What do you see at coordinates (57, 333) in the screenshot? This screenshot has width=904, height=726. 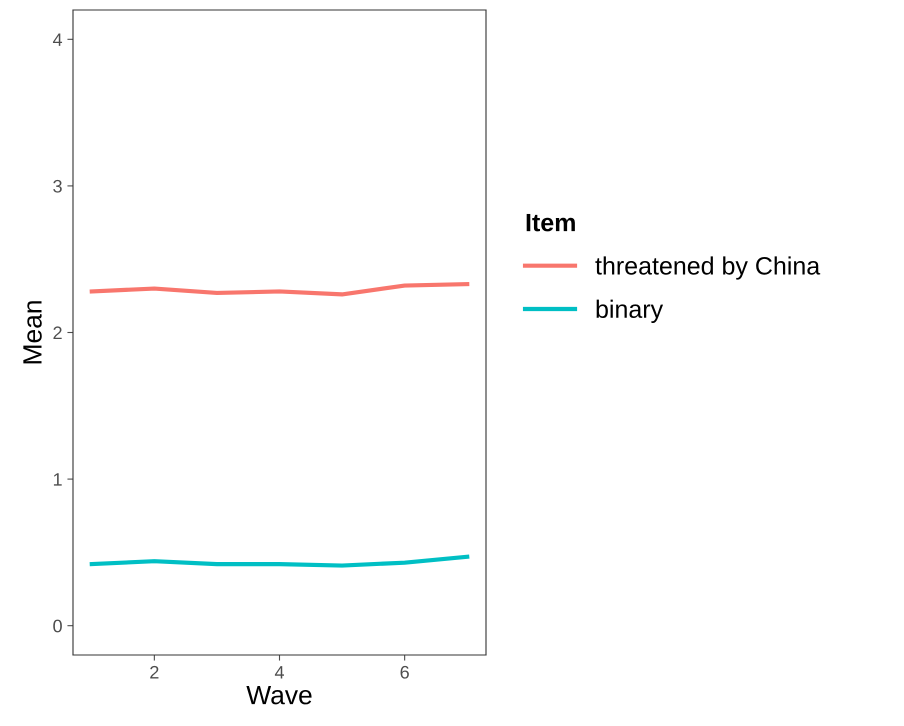 I see `y-tick-label: 2` at bounding box center [57, 333].